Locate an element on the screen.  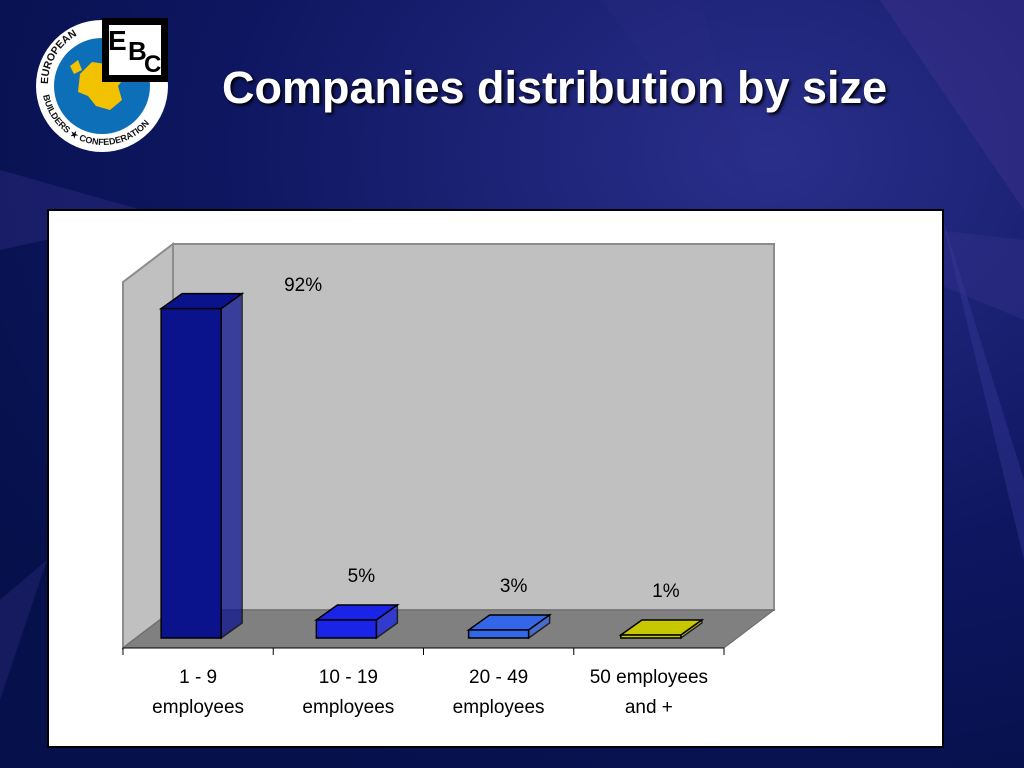
logo-letter-c: C is located at coordinates (152, 64).